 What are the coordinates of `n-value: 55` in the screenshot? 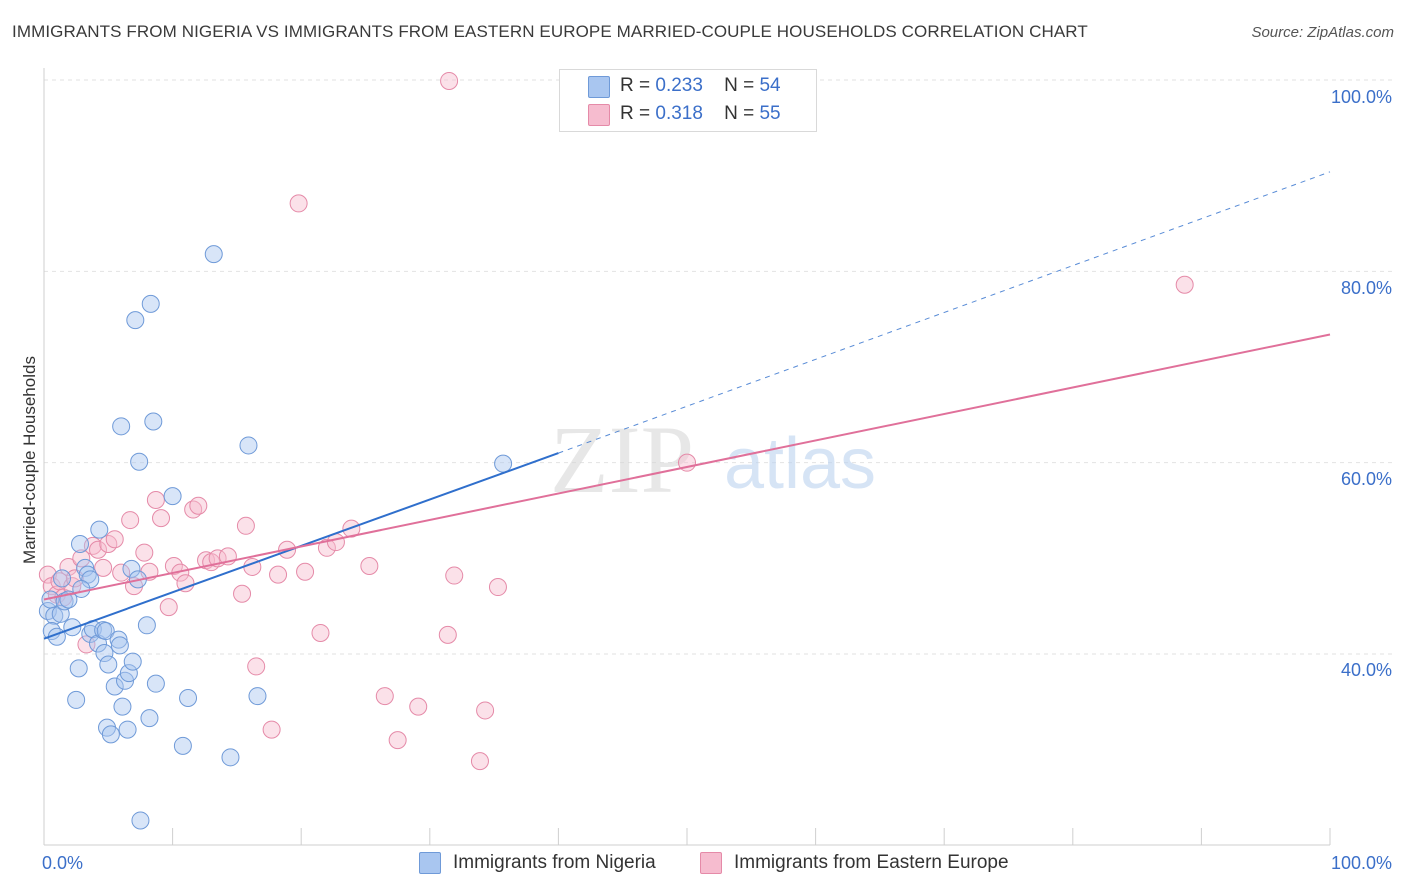 It's located at (770, 113).